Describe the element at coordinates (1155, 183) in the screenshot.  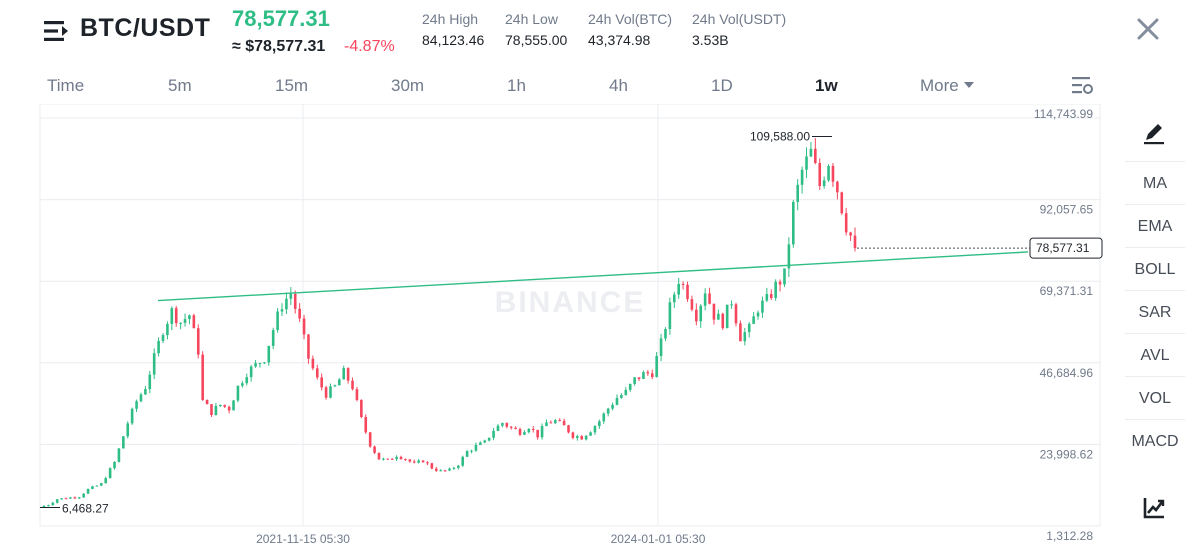
I see `indicator-ma: MA` at that location.